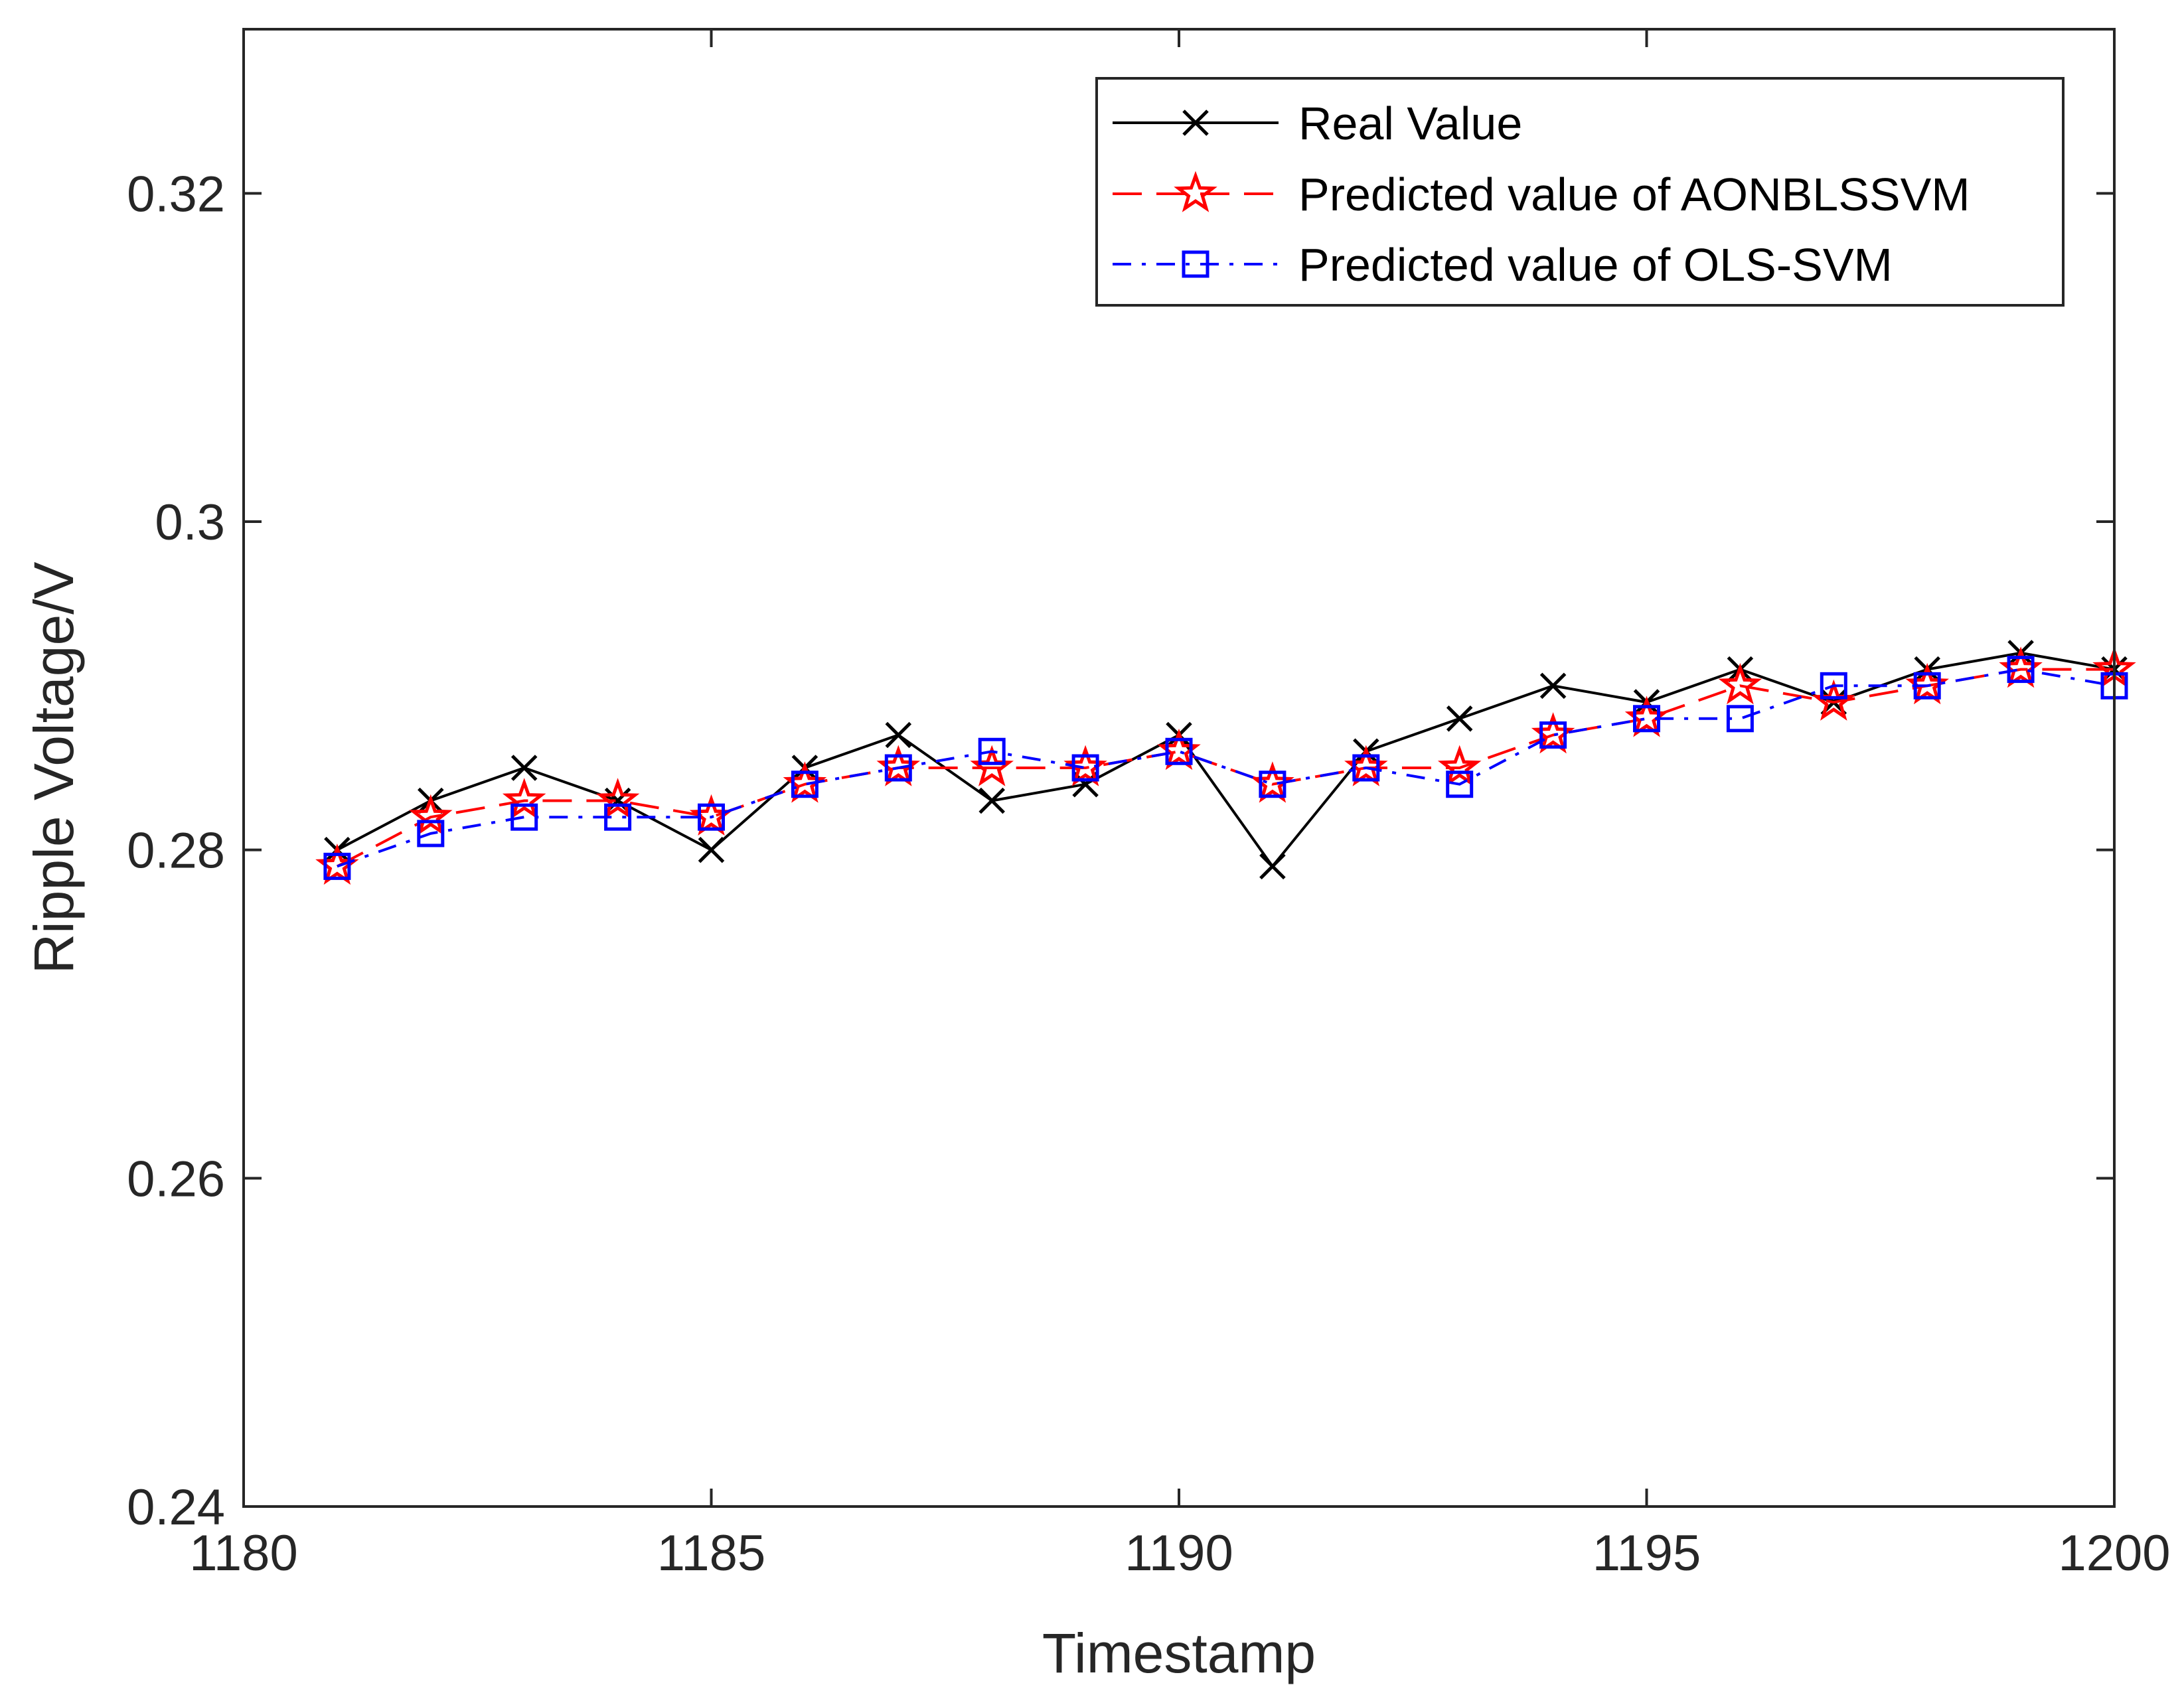  I want to click on x-tick-label: 1190, so click(1179, 1553).